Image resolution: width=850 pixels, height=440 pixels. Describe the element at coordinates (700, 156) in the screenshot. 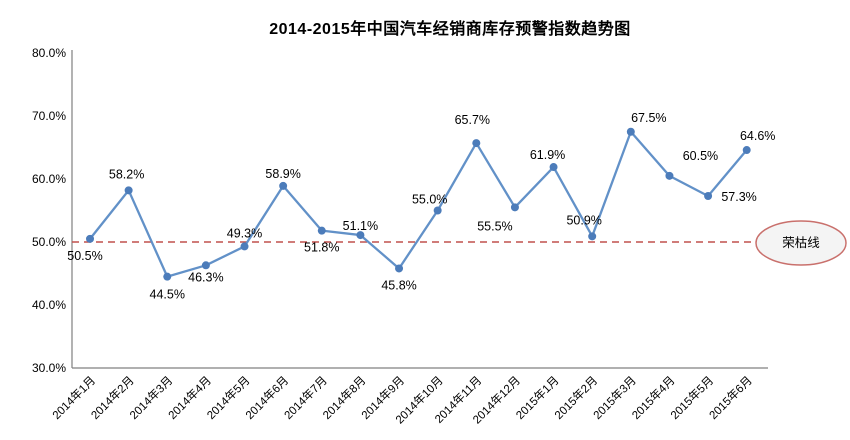

I see `data-point-label: 60.5%` at that location.